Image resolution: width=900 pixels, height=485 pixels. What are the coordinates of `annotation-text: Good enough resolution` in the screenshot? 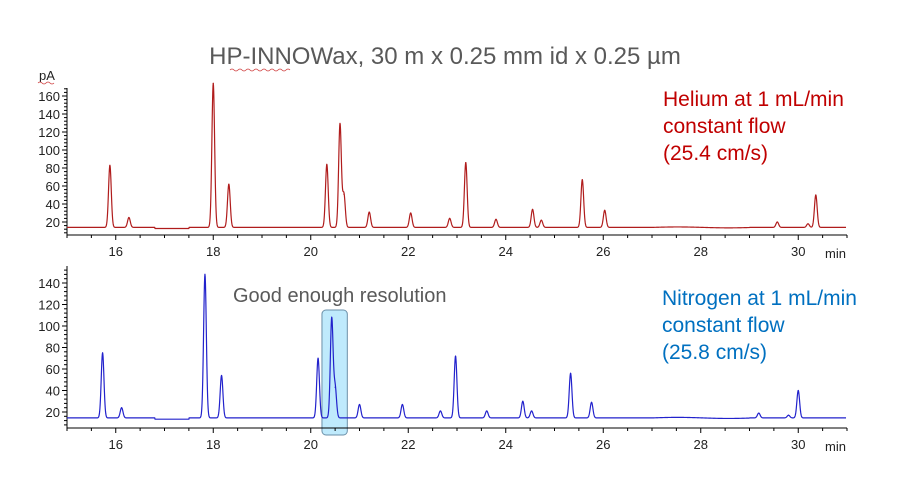 It's located at (340, 296).